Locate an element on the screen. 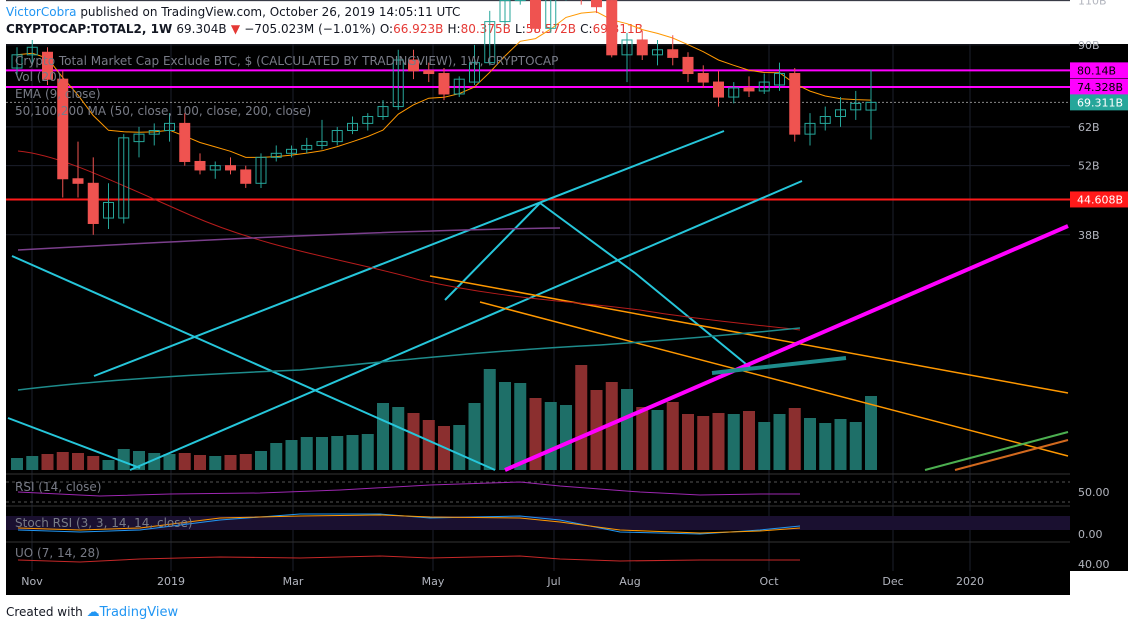 The width and height of the screenshot is (1133, 631). resistance-line is located at coordinates (749, 334).